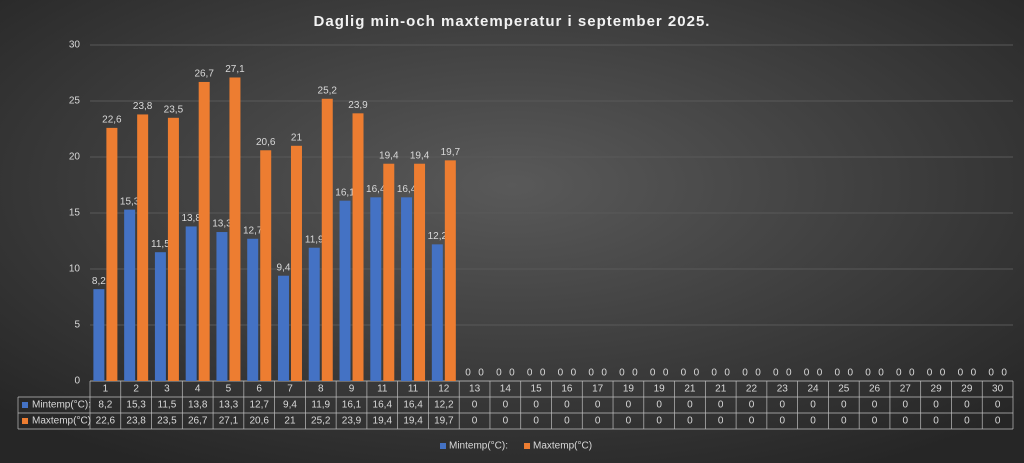  I want to click on y-tick-label: 15, so click(75, 213).